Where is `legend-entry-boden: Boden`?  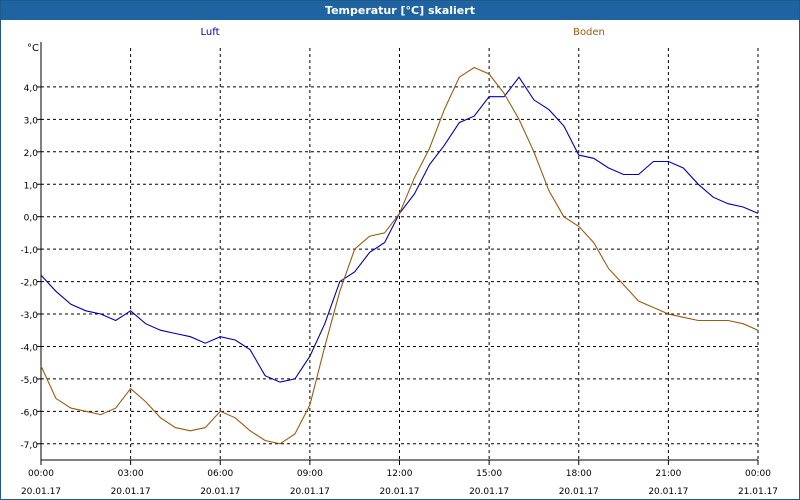
legend-entry-boden: Boden is located at coordinates (589, 32).